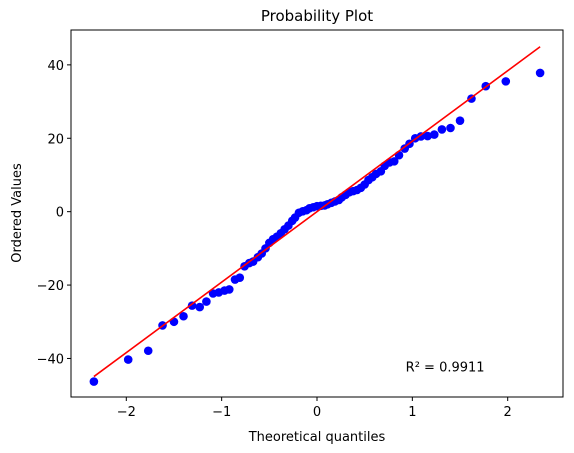 This screenshot has height=453, width=574. What do you see at coordinates (50, 286) in the screenshot?
I see `y-tick-label: −20` at bounding box center [50, 286].